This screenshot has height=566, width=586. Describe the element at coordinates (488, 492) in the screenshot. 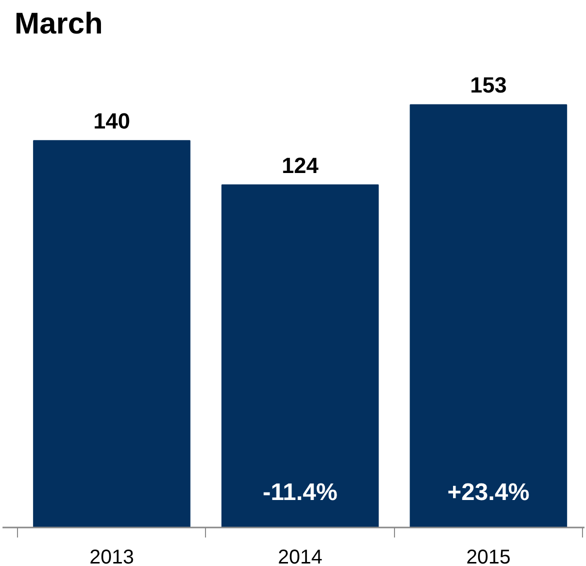

I see `annotation: +23.4%` at that location.